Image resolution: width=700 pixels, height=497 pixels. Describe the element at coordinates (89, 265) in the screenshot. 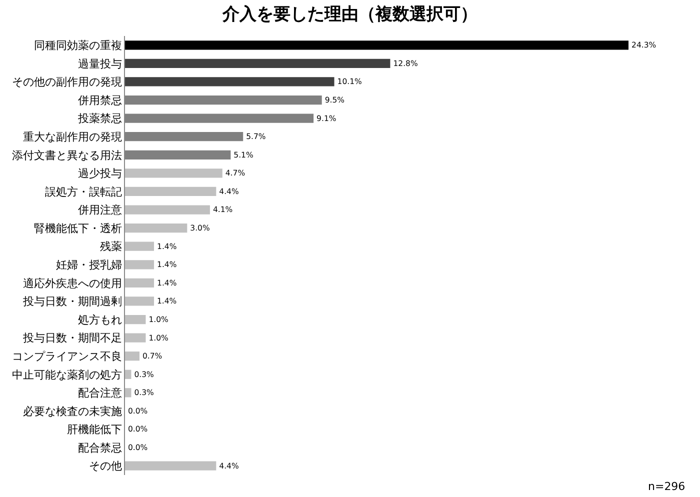

I see `y-tick-label: 妊婦・授乳婦` at that location.